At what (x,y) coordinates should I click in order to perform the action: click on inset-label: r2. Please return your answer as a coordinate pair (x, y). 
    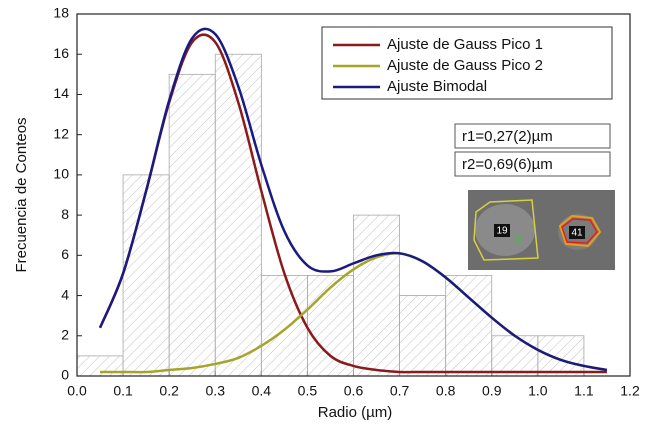
    Looking at the image, I should click on (518, 239).